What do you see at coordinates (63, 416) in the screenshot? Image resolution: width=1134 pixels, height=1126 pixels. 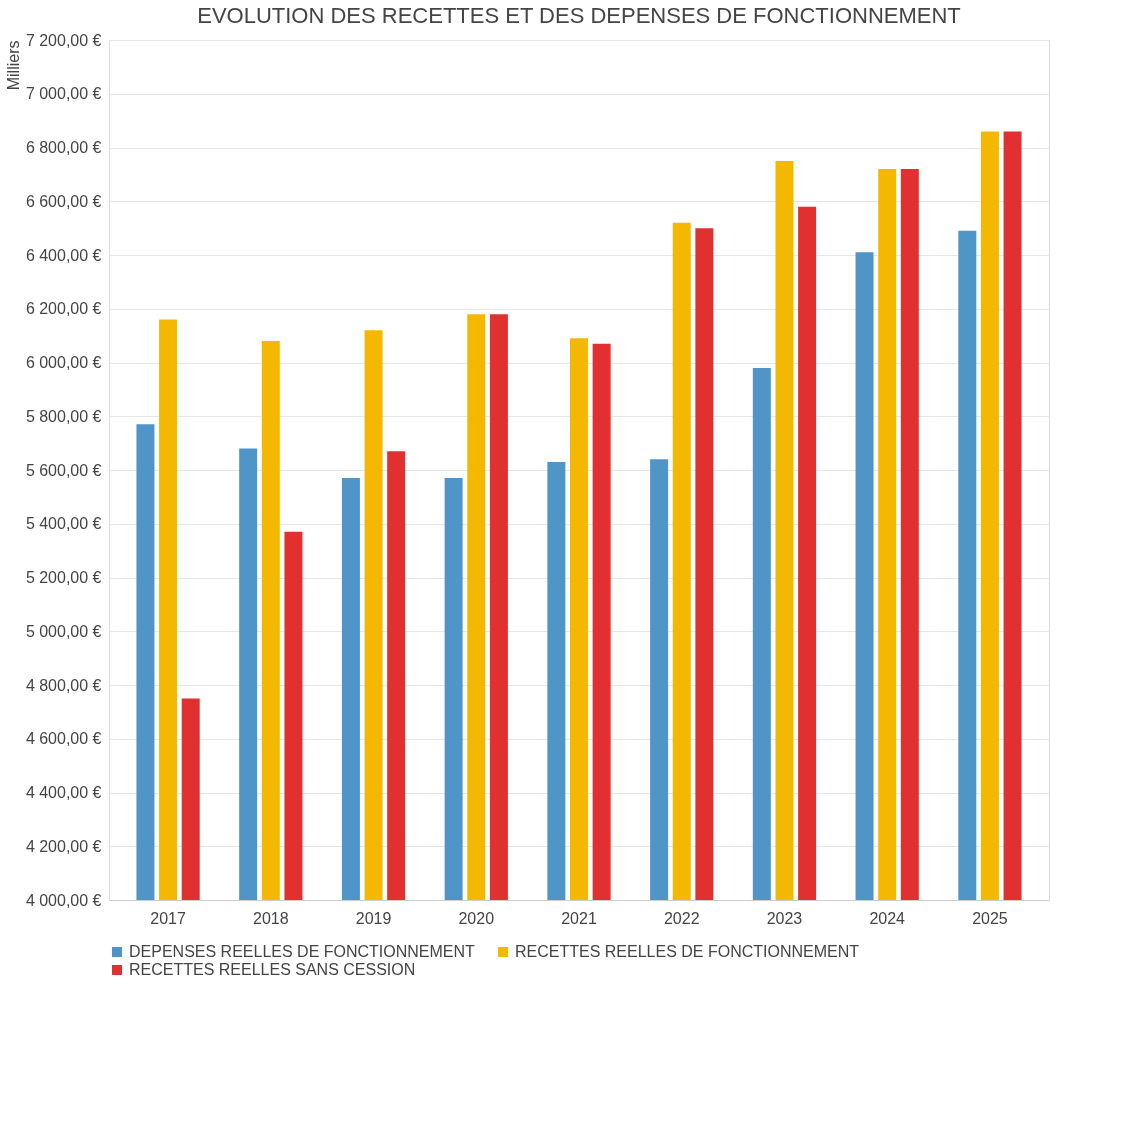 I see `y-tick-label: 5 800,00 €` at bounding box center [63, 416].